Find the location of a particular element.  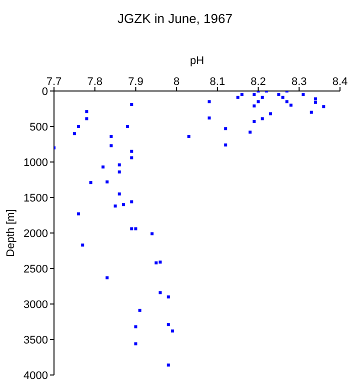

x-tick-label: 8.1 is located at coordinates (218, 82).